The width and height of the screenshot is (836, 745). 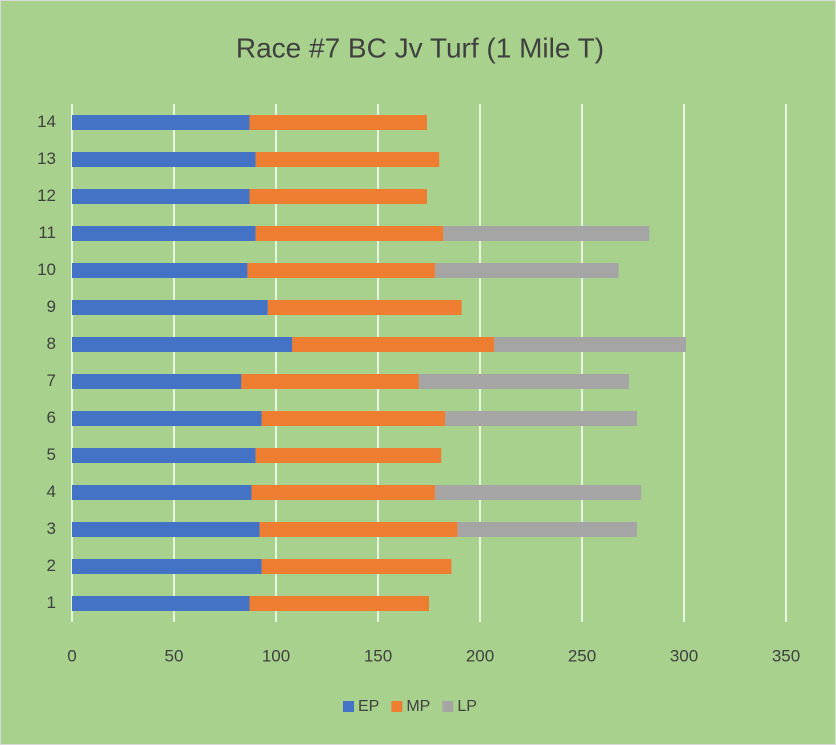 I want to click on y-tick-label: 4, so click(x=51, y=491).